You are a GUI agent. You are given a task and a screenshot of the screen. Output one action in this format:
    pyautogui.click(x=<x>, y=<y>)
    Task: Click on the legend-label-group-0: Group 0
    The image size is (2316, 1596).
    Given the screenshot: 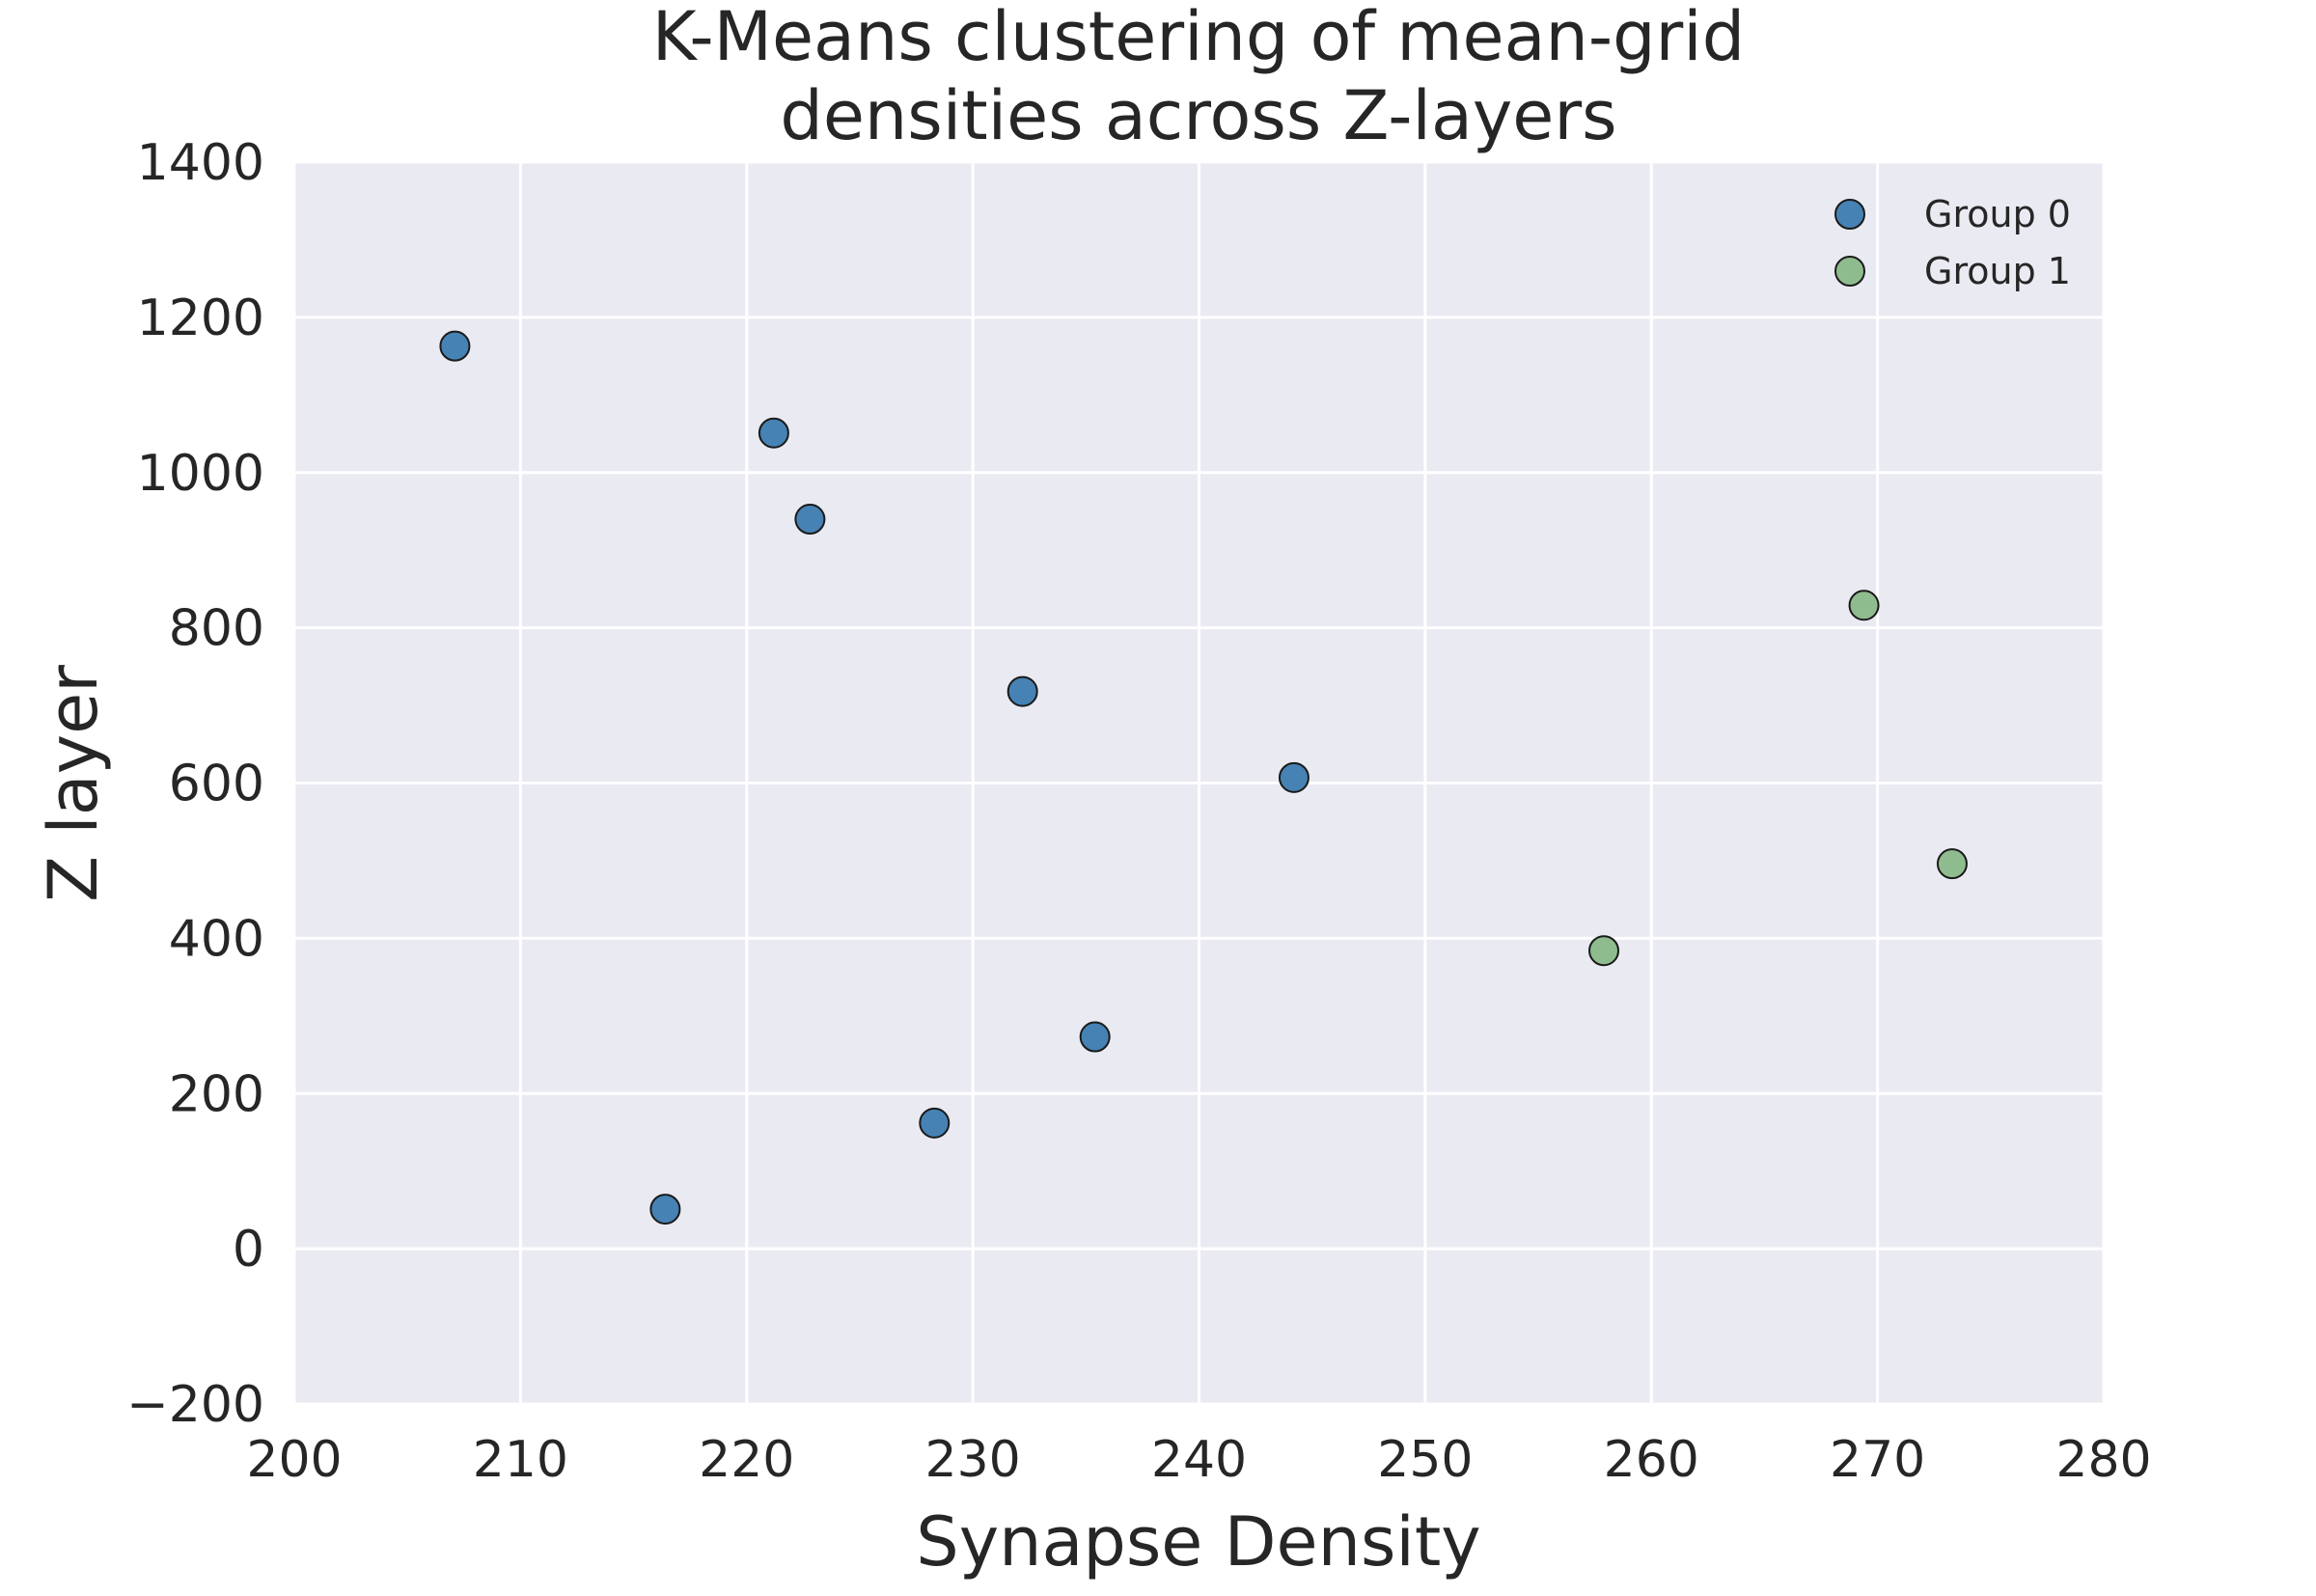 What is the action you would take?
    pyautogui.click(x=1997, y=214)
    